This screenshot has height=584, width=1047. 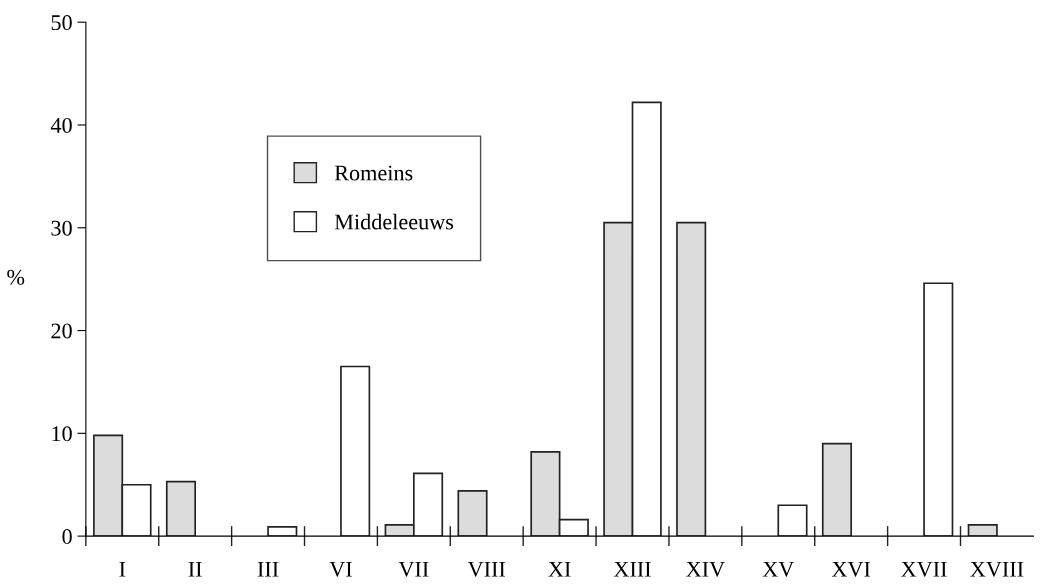 I want to click on y-tick-label: 40, so click(x=61, y=125).